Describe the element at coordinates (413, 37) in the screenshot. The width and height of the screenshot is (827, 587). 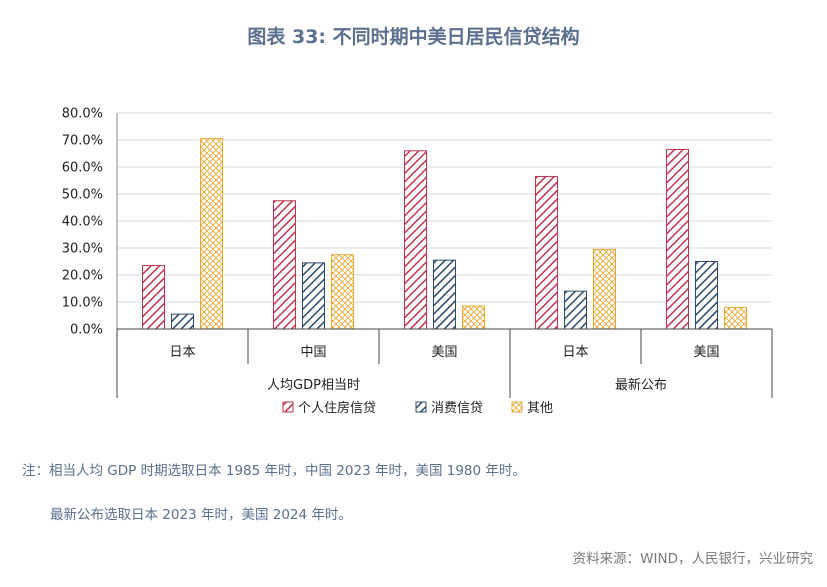
I see `chart-title: 图表 33: 不同时期中美日居民信贷结构` at that location.